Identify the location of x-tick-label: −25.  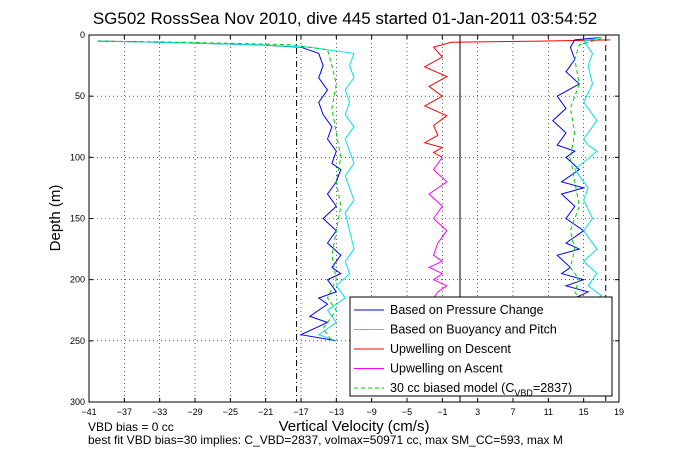
(230, 412).